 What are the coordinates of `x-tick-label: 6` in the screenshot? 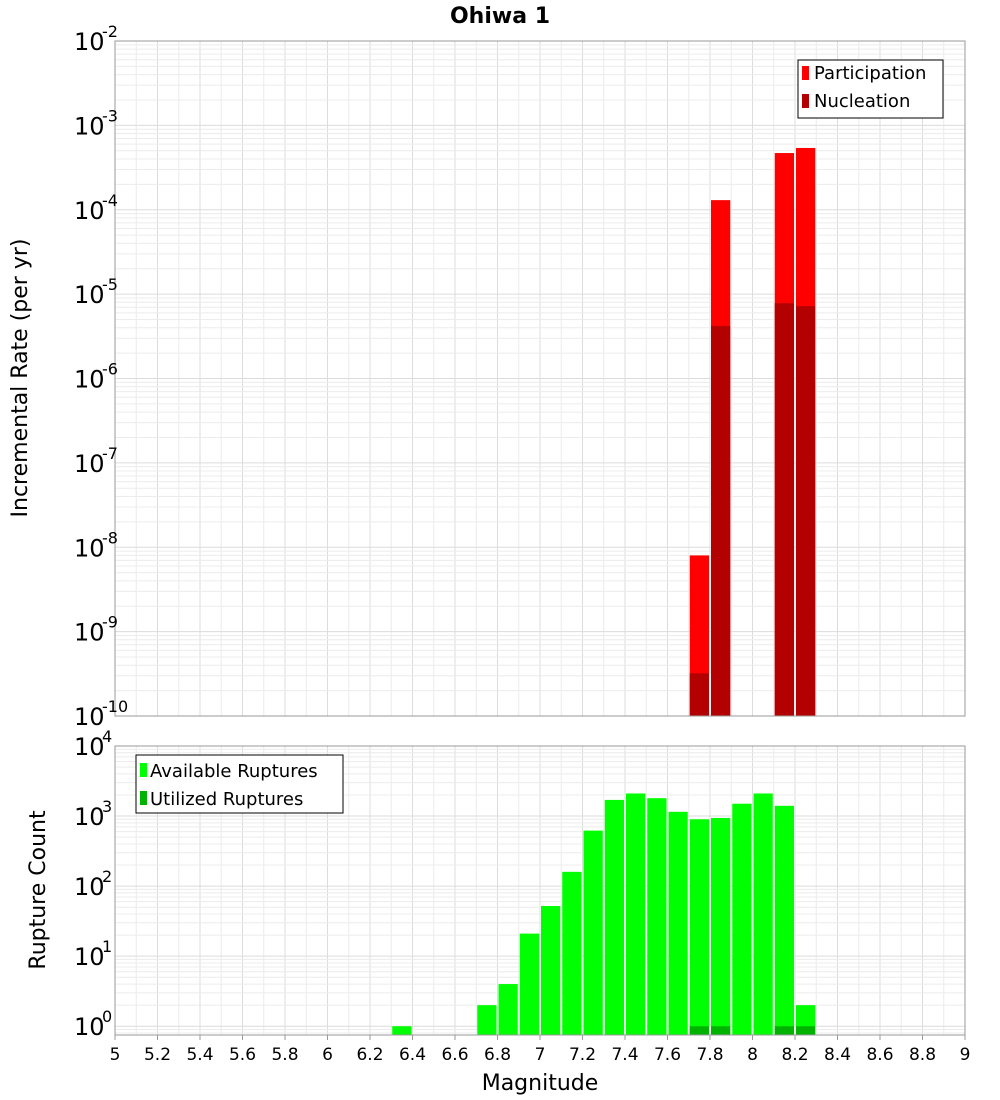 It's located at (327, 1055).